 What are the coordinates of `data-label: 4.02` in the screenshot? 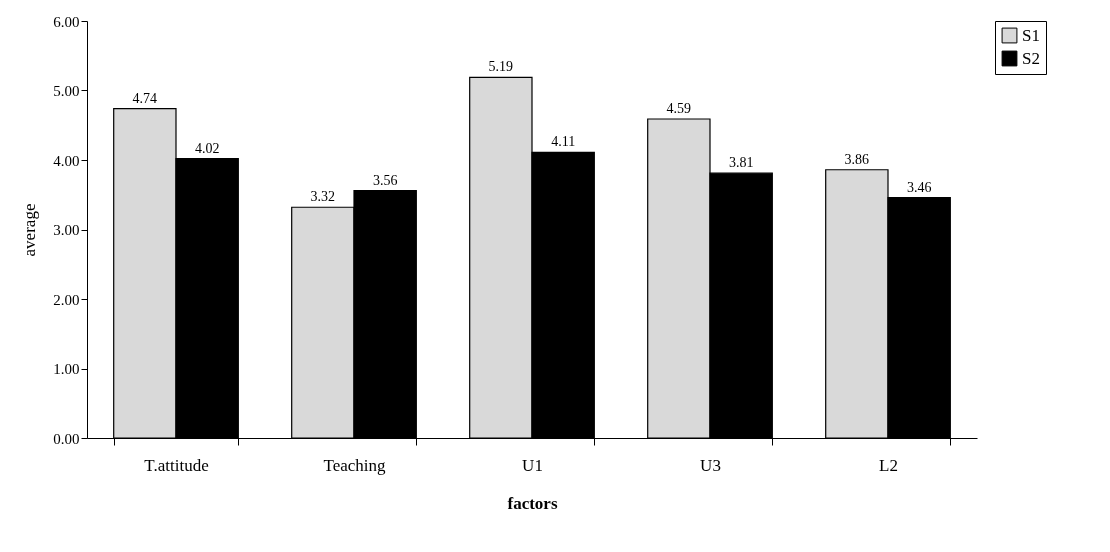 It's located at (207, 148).